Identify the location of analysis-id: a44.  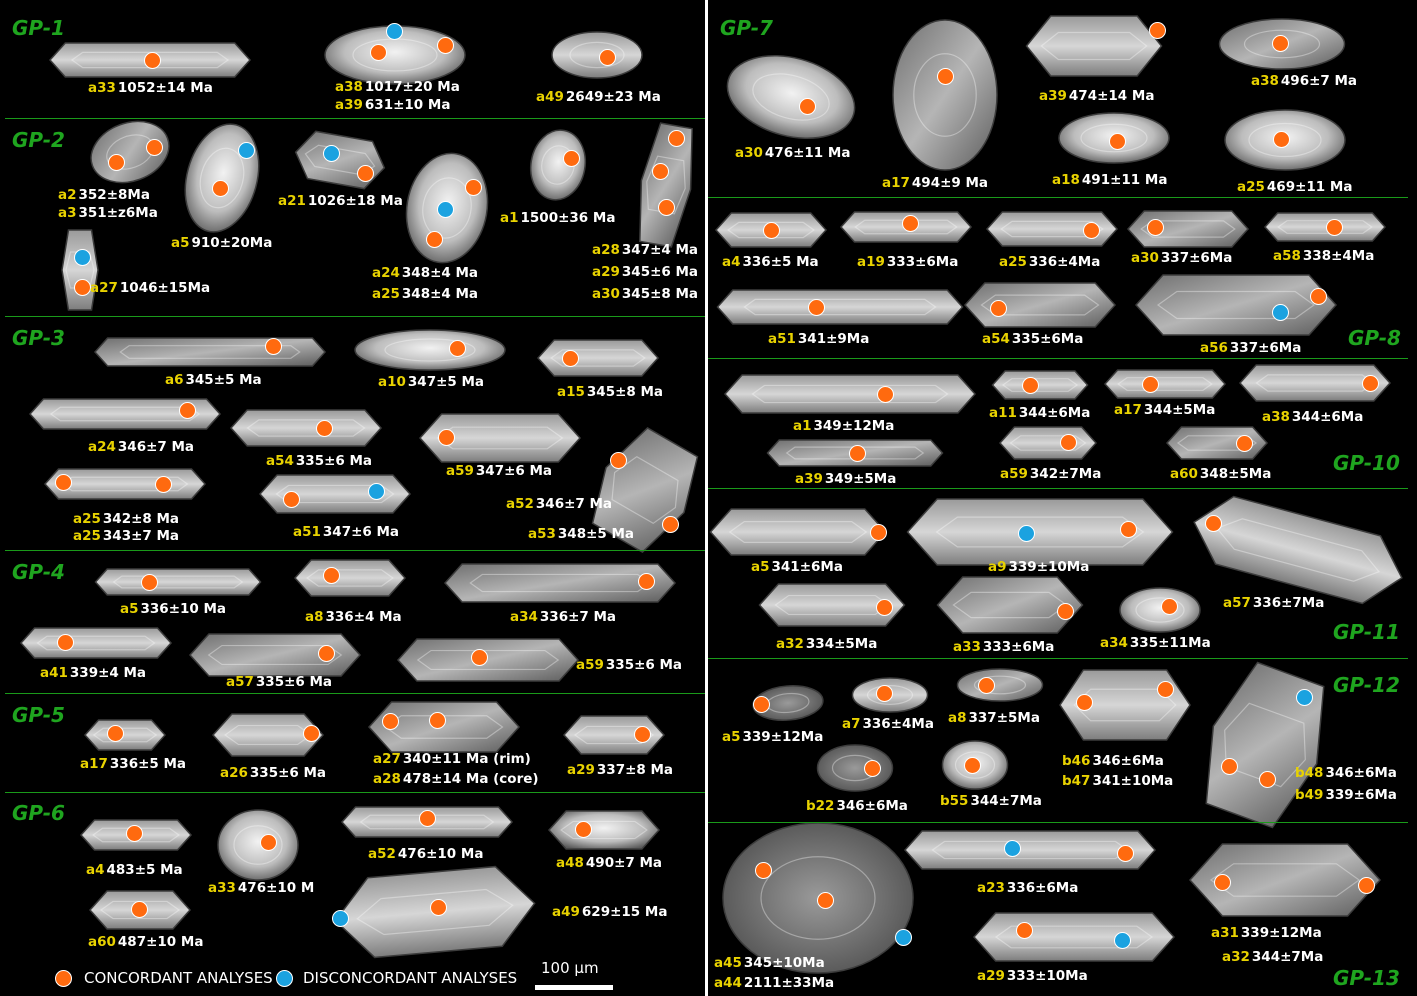
(728, 983).